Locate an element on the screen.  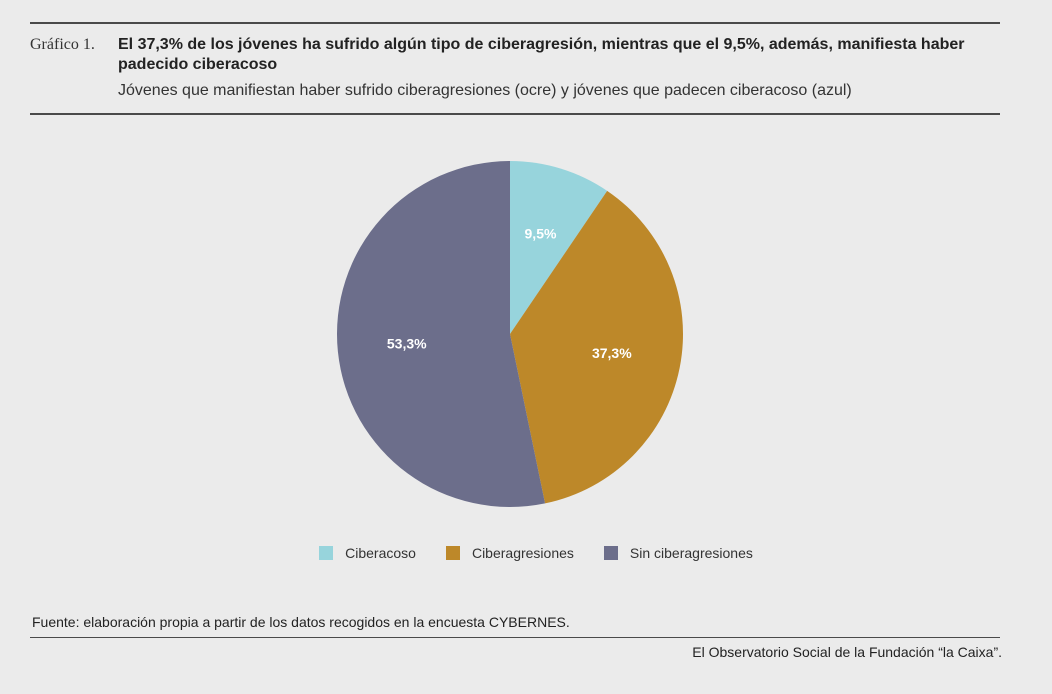
legend-item-ciberagresiones: Ciberagresiones is located at coordinates (509, 553).